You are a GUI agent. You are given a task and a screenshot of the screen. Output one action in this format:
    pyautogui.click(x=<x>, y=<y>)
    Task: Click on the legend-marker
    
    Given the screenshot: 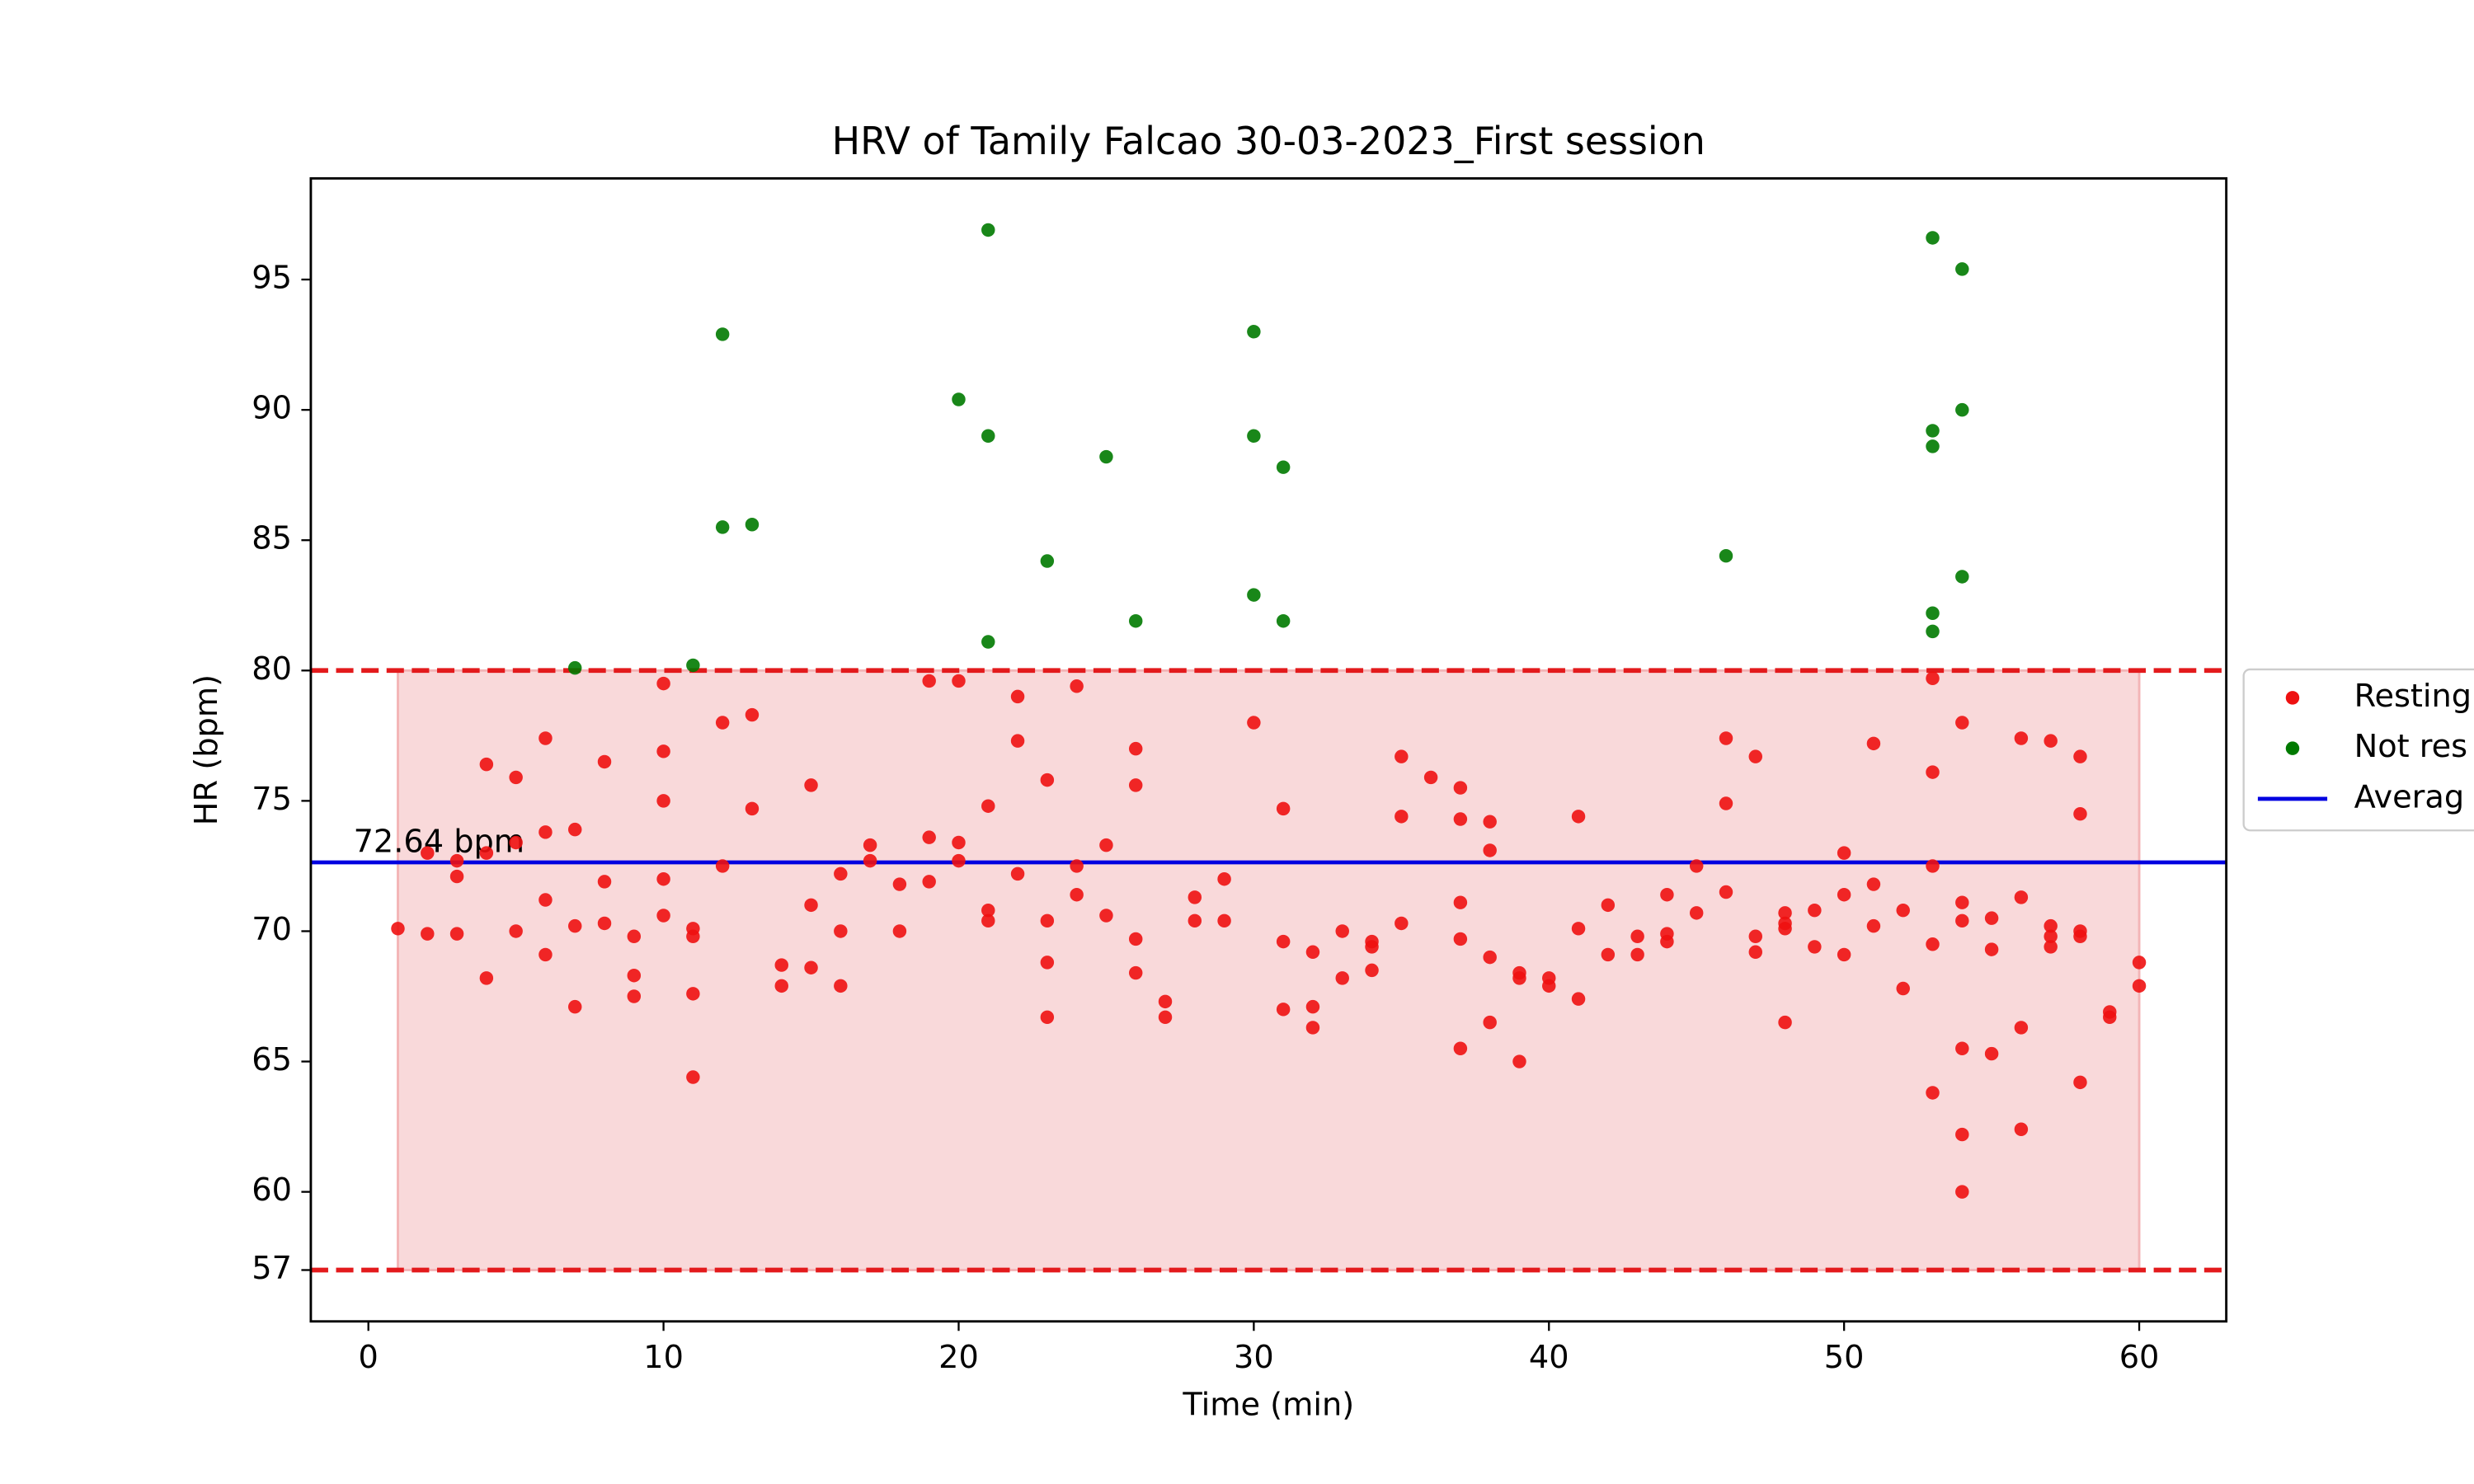 What is the action you would take?
    pyautogui.click(x=2292, y=748)
    